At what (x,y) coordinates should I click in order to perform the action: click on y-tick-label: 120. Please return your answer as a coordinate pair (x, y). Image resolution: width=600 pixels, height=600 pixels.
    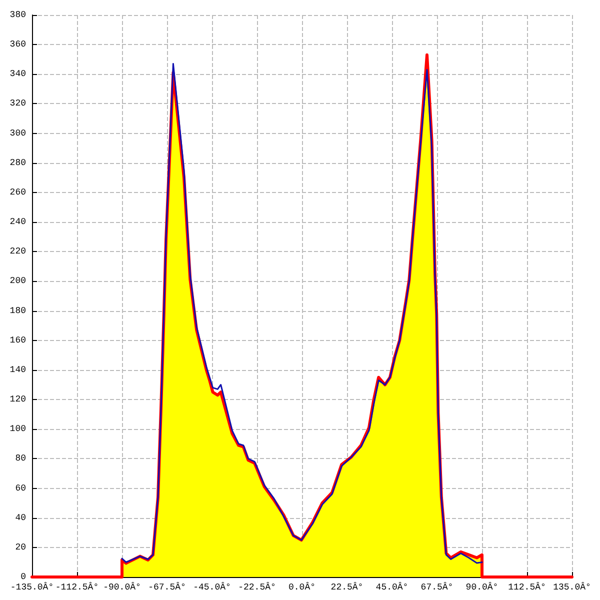
    Looking at the image, I should click on (18, 399).